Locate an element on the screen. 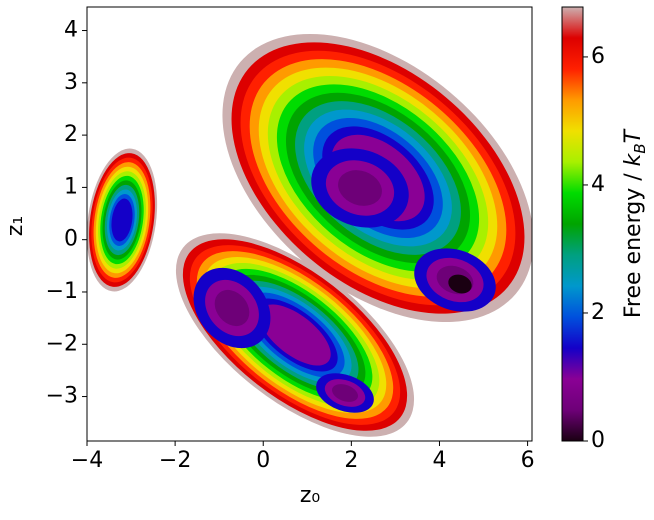  y-axis-label: z₁ is located at coordinates (15, 226).